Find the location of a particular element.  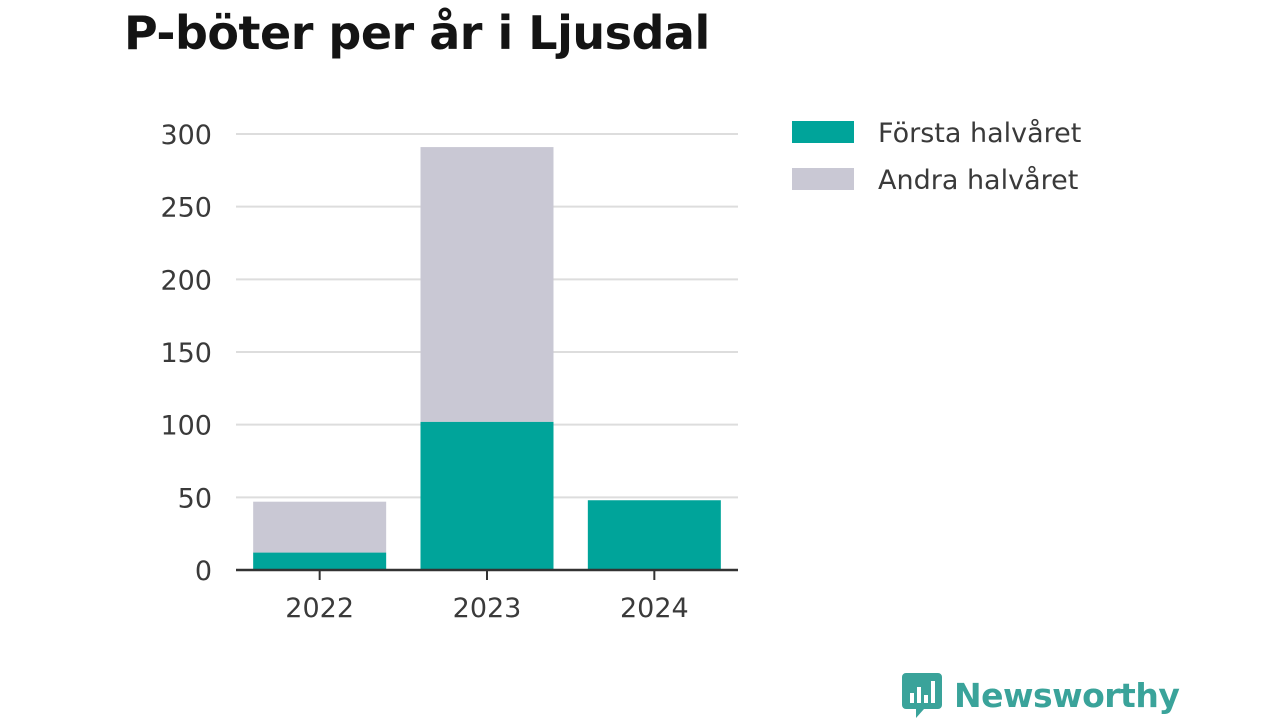

brand-logo: Newsworthy is located at coordinates (1041, 695).